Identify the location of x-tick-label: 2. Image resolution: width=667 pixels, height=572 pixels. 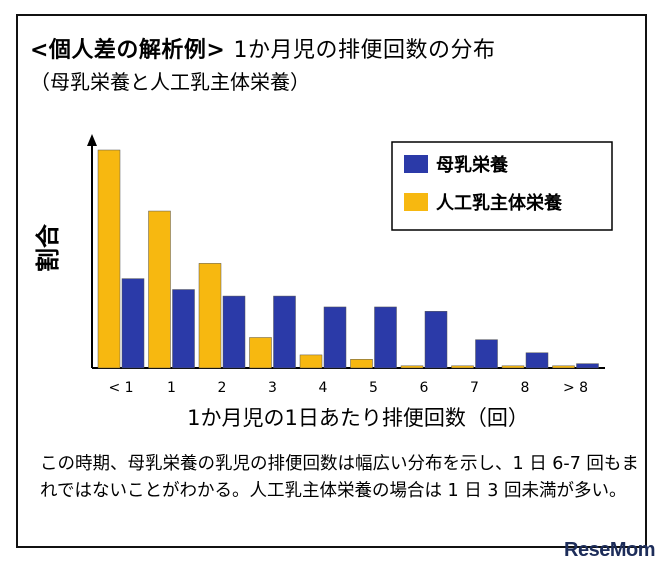
(222, 388).